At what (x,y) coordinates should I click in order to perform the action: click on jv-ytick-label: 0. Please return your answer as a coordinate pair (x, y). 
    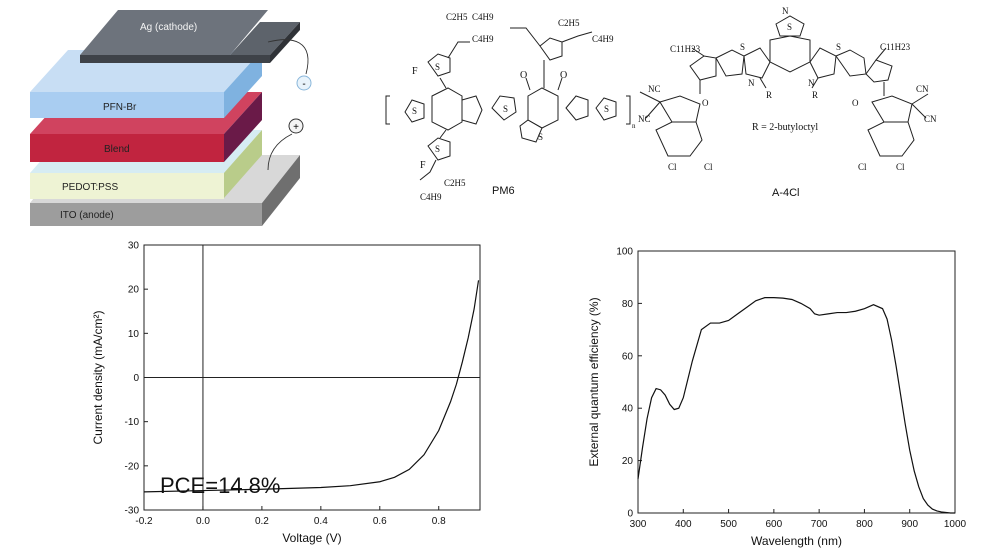
    Looking at the image, I should click on (136, 378).